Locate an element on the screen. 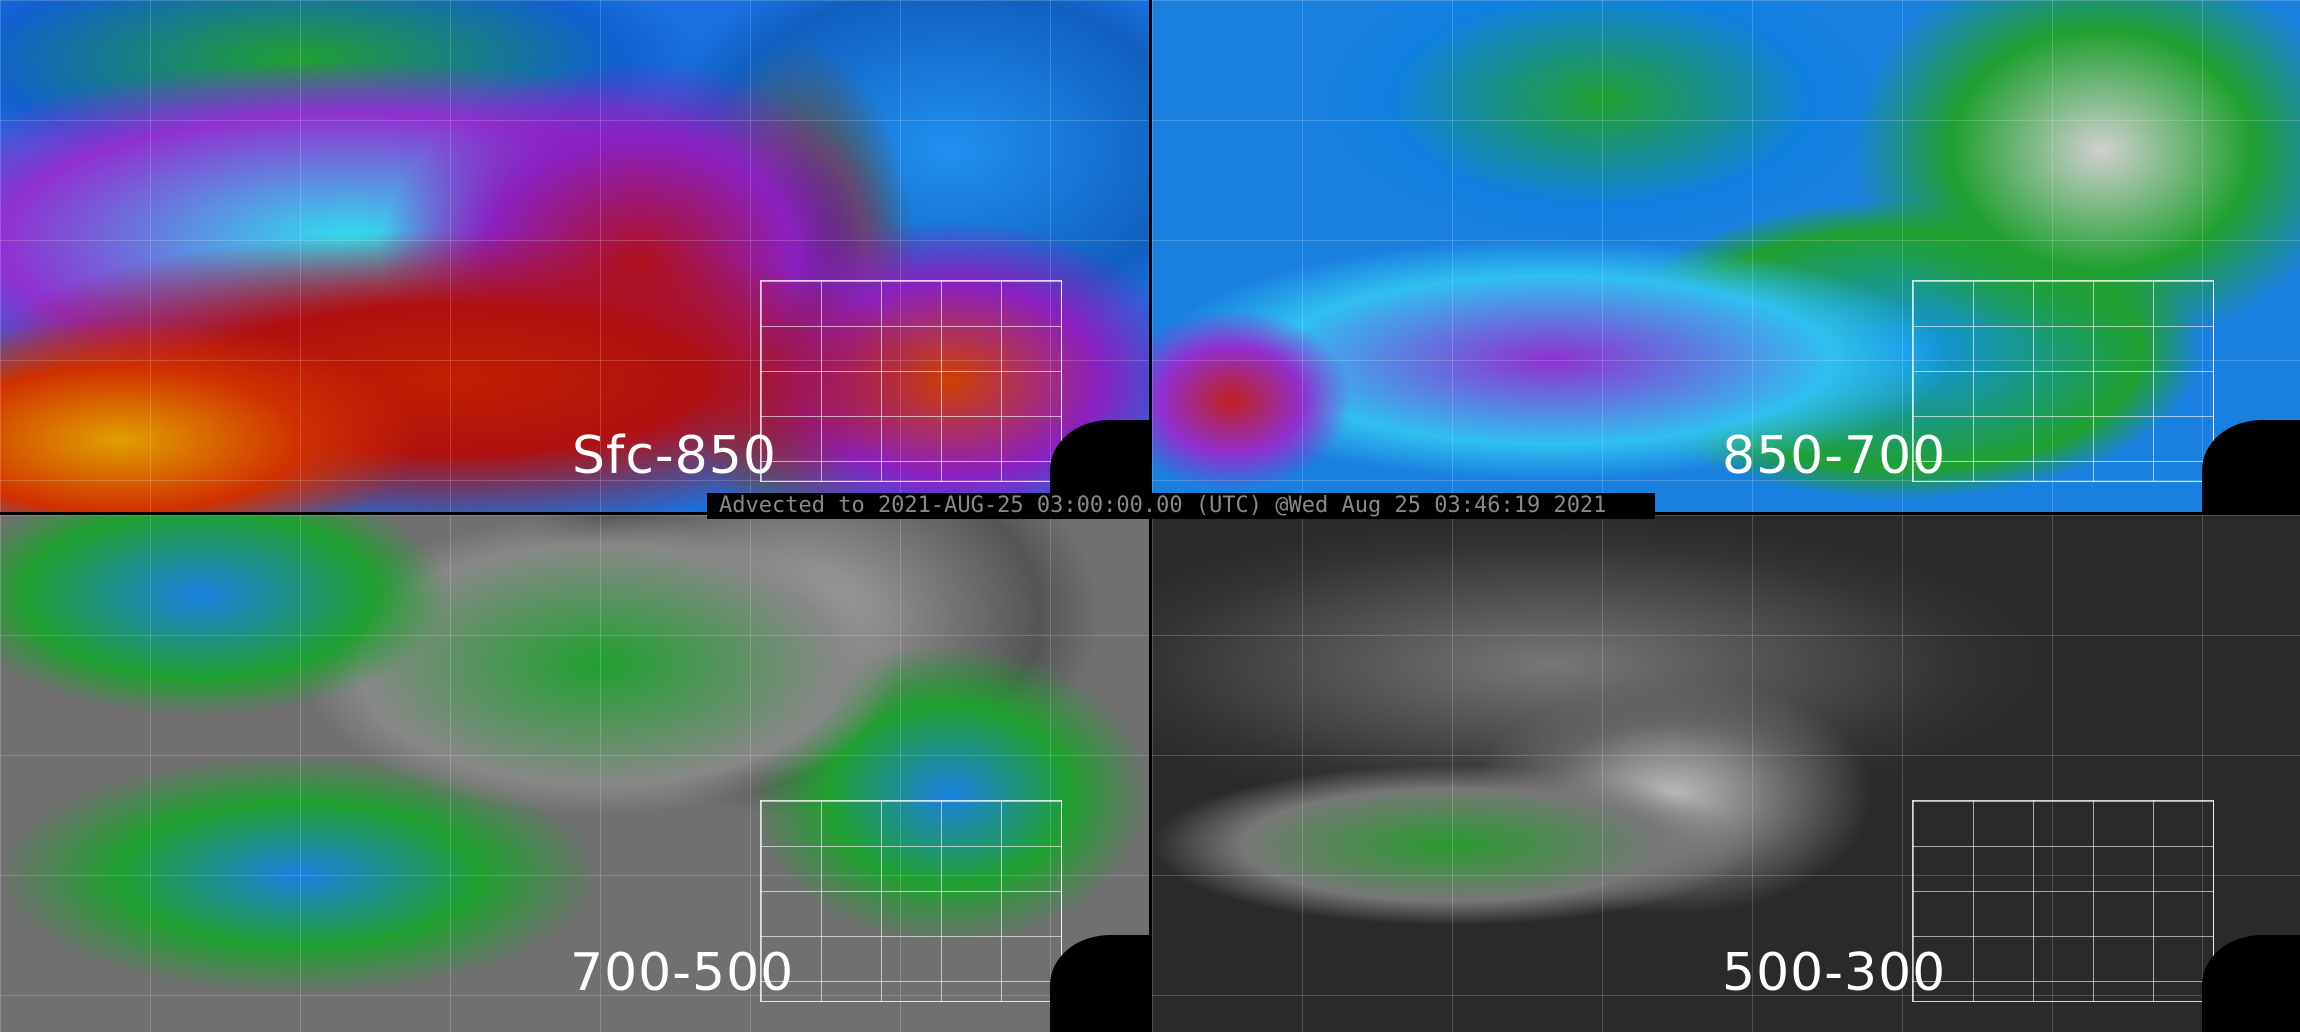 The width and height of the screenshot is (2300, 1032). panel-label: 500-300 is located at coordinates (1834, 973).